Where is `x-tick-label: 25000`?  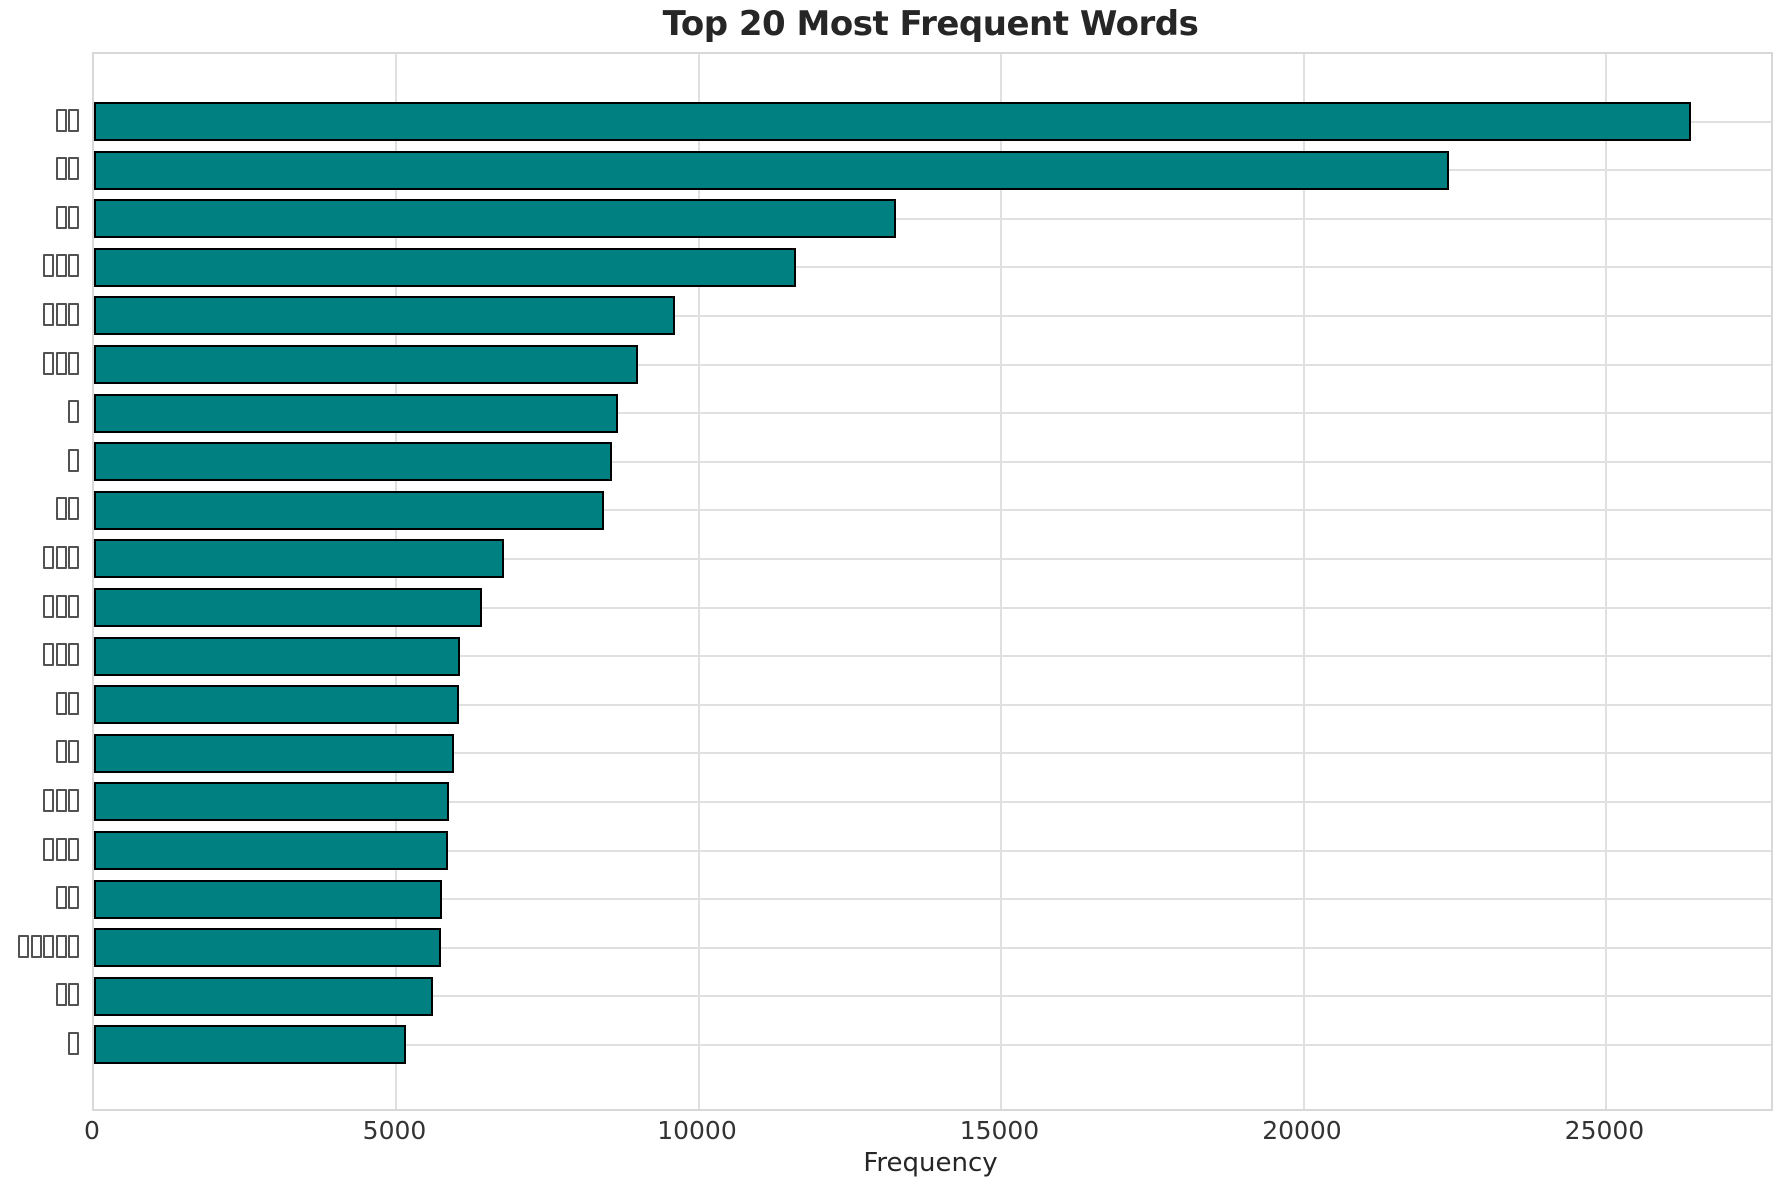
x-tick-label: 25000 is located at coordinates (1604, 1130).